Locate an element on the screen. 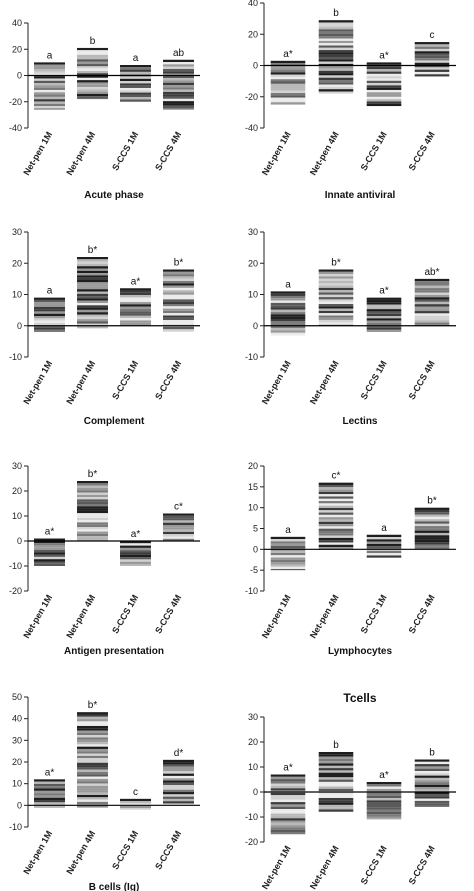 Image resolution: width=474 pixels, height=891 pixels. y-tick-label: 10 is located at coordinates (17, 784).